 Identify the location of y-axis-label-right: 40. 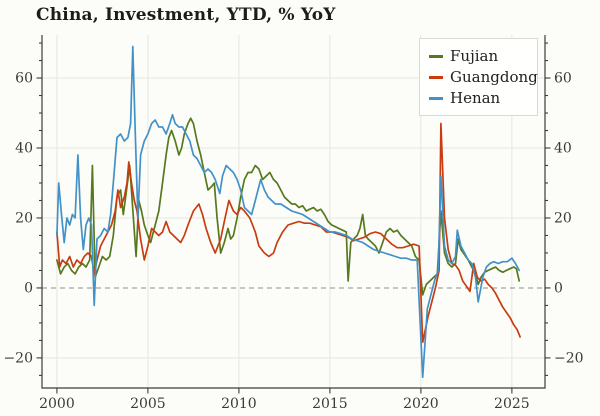
(563, 149).